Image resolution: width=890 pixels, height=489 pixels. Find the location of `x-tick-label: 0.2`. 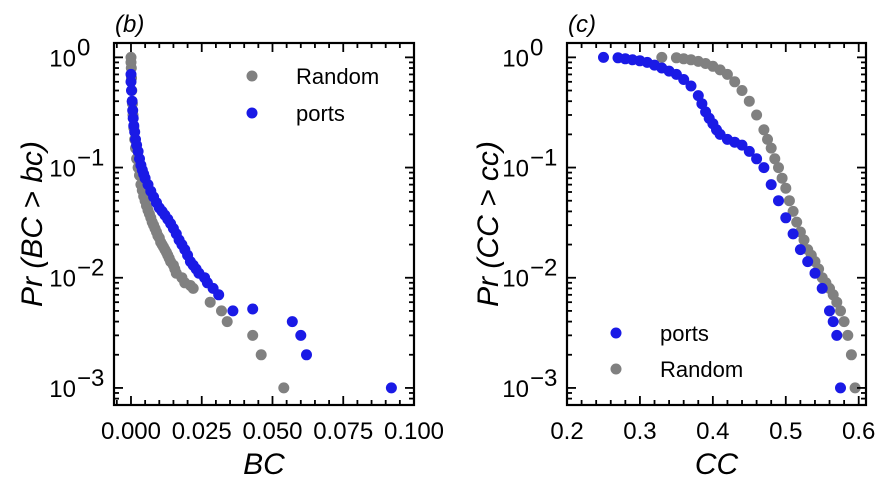

x-tick-label: 0.2 is located at coordinates (566, 431).